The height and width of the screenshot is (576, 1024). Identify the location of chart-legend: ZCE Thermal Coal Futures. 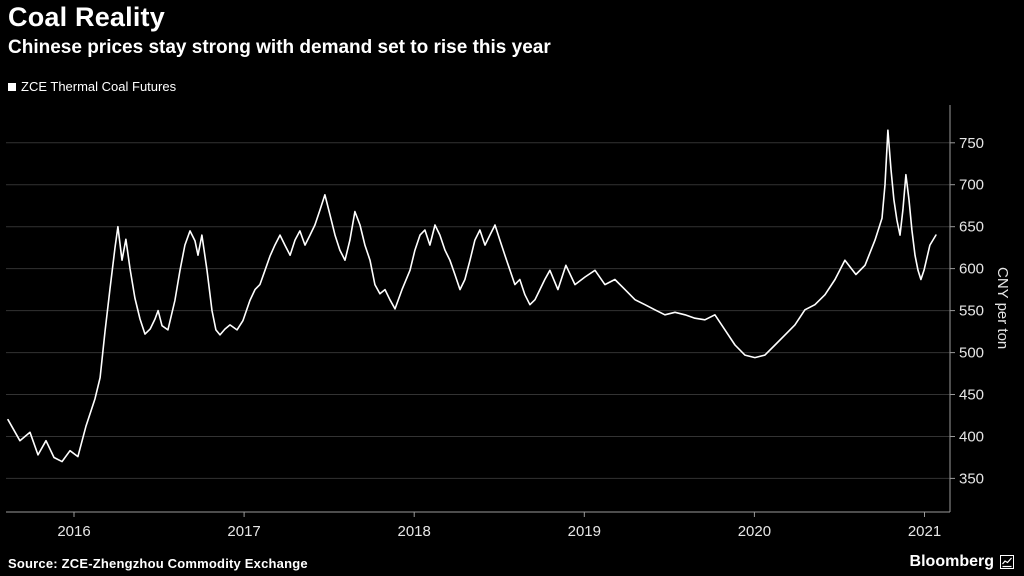
(92, 86).